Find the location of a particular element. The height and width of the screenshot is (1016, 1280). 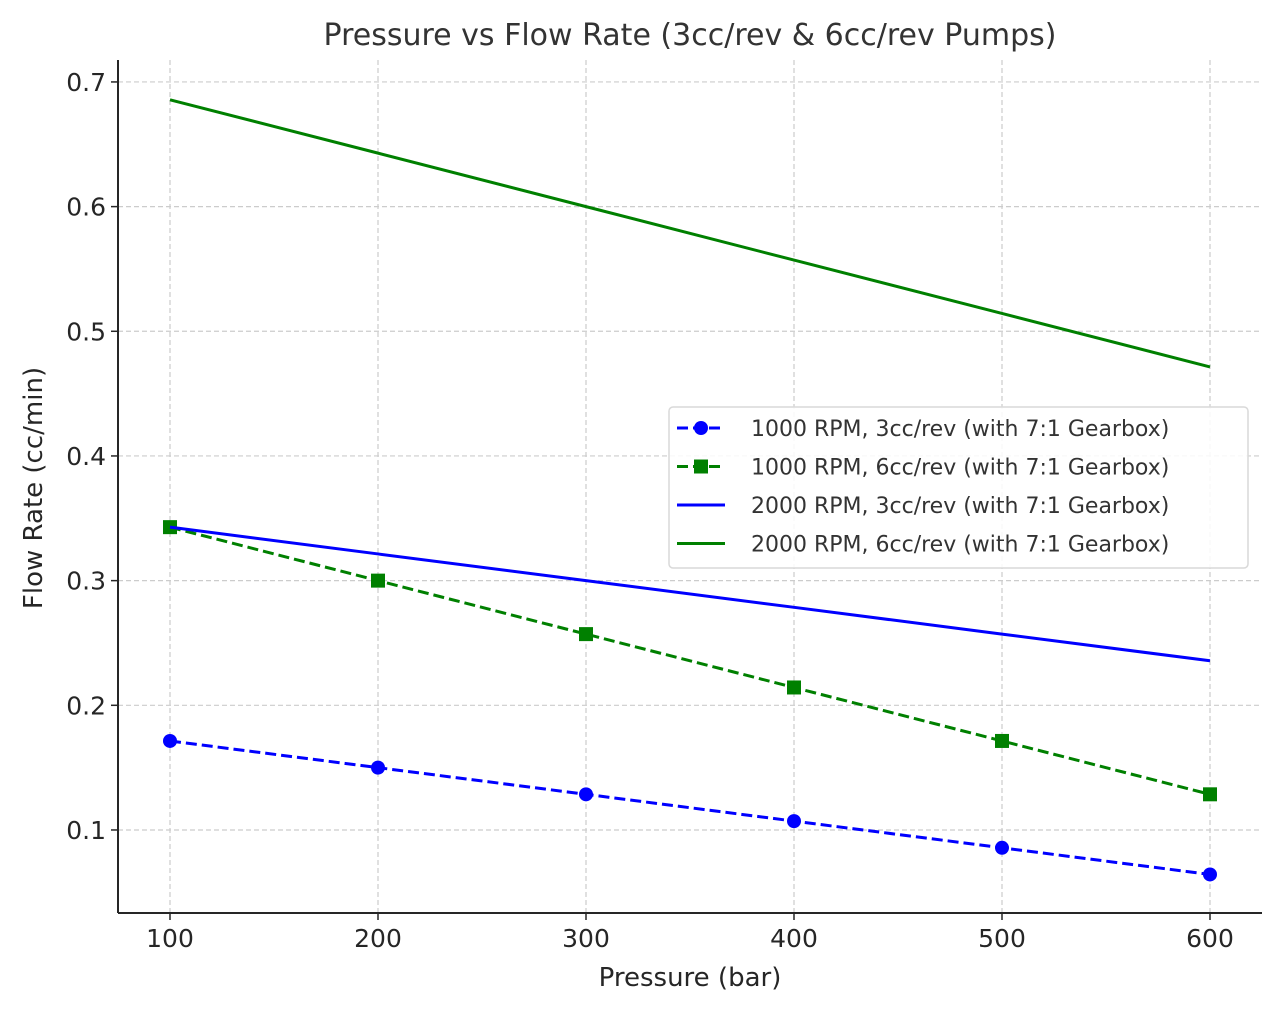

y-tick-label: 0.3 is located at coordinates (86, 581).